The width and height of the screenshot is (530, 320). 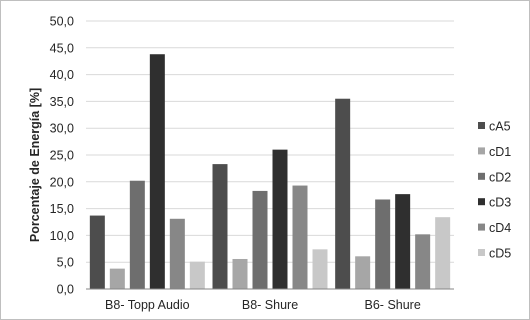 I want to click on y-tick-label: 30,0, so click(x=62, y=129).